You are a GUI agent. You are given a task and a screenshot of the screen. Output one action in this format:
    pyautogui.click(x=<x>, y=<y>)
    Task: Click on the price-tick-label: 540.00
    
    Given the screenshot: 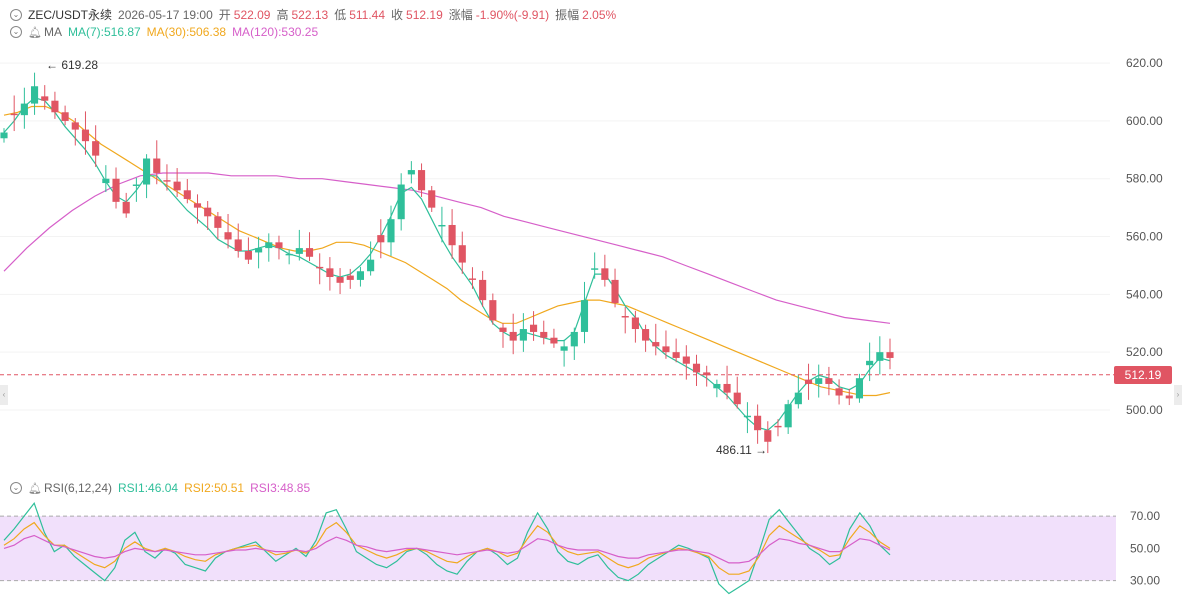 What is the action you would take?
    pyautogui.click(x=1144, y=294)
    